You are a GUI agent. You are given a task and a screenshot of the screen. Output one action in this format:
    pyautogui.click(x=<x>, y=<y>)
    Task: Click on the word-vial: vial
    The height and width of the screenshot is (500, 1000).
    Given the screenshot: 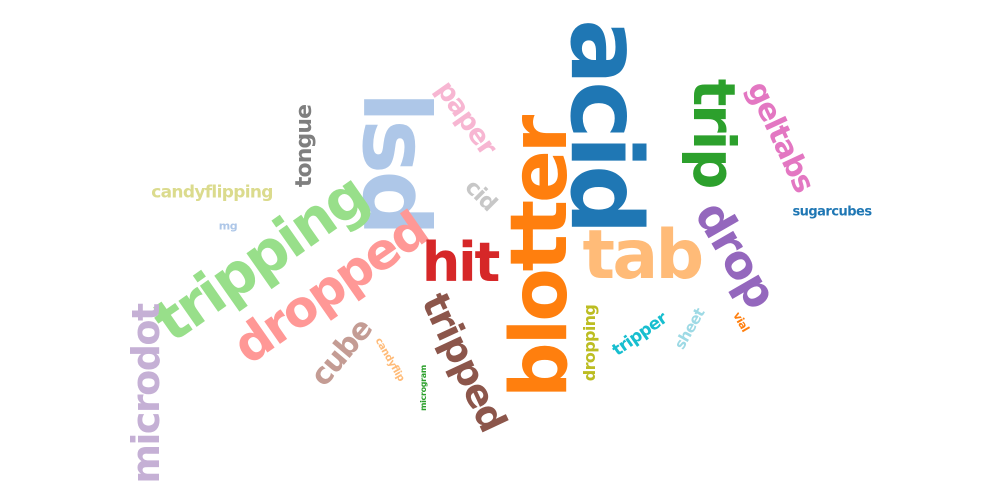 What is the action you would take?
    pyautogui.click(x=741, y=321)
    